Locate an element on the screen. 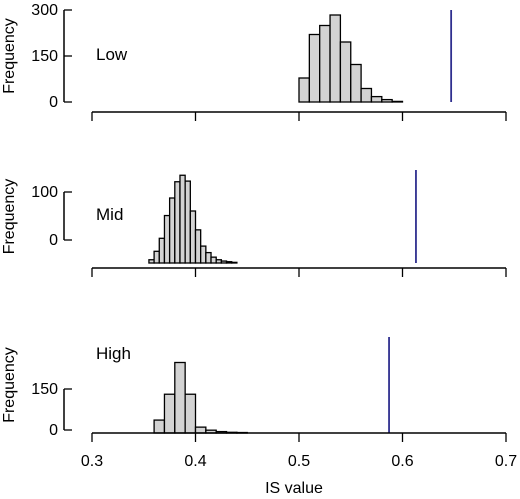 The image size is (520, 499). y-tick-label-low-300: 300 is located at coordinates (44, 10).